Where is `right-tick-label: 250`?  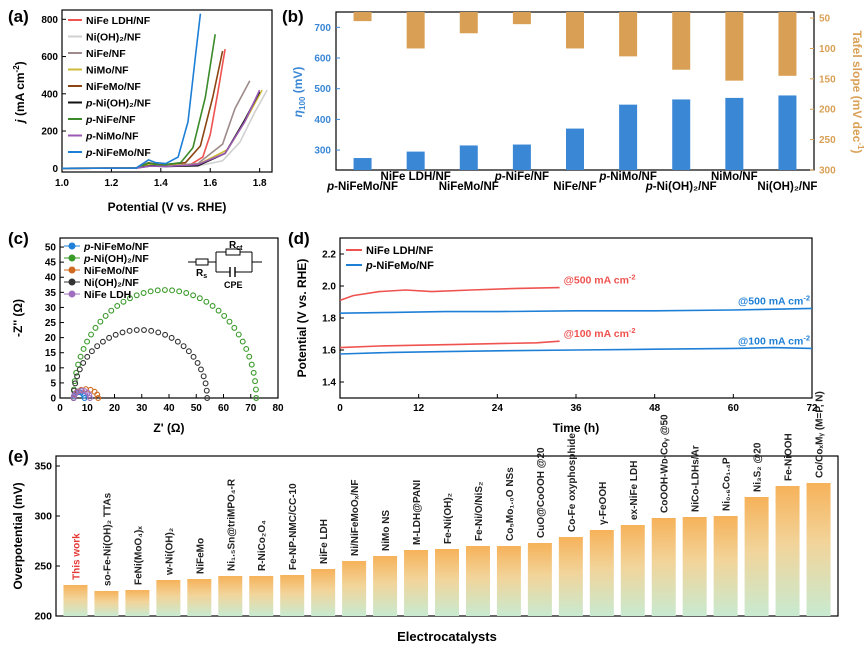
right-tick-label: 250 is located at coordinates (827, 140).